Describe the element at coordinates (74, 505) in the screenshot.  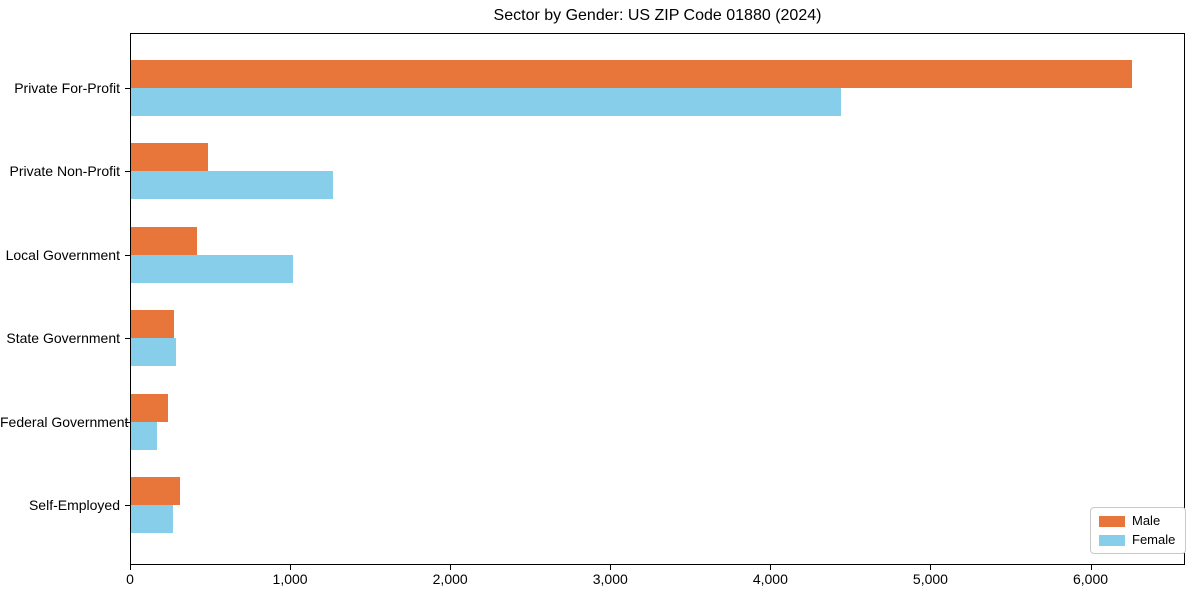
I see `y-tick-label-self-employed: Self-Employed` at that location.